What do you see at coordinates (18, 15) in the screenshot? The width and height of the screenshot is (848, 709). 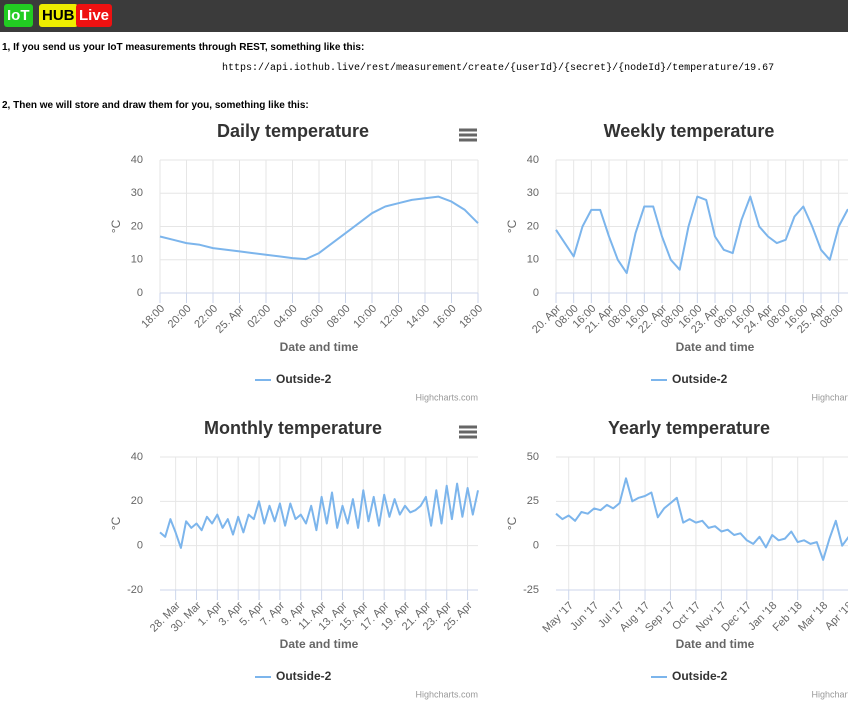 I see `logo-part: IoT` at bounding box center [18, 15].